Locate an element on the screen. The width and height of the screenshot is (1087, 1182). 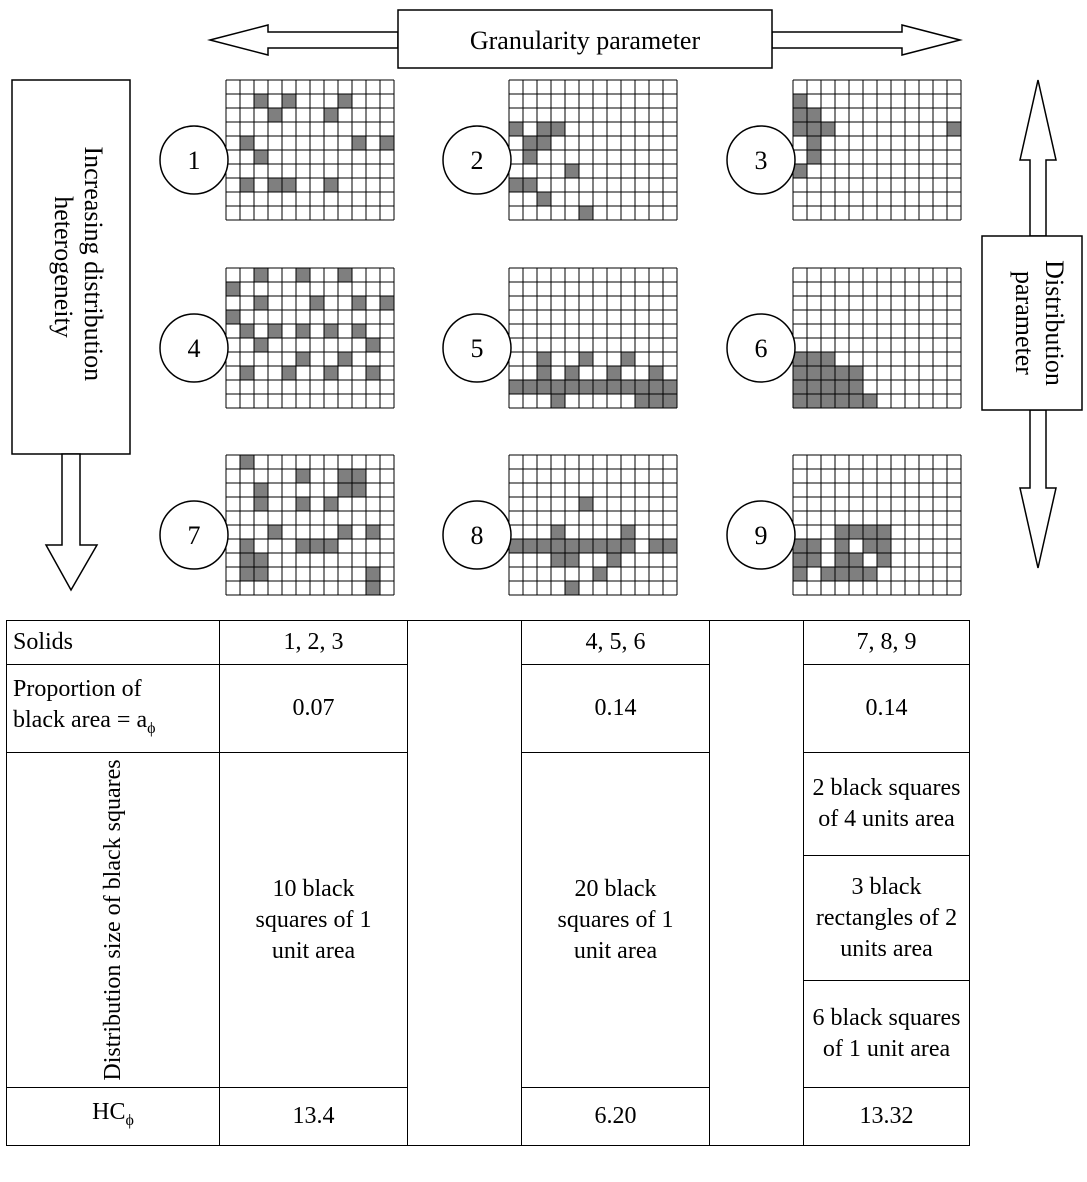
solid-number: 2 is located at coordinates (477, 160).